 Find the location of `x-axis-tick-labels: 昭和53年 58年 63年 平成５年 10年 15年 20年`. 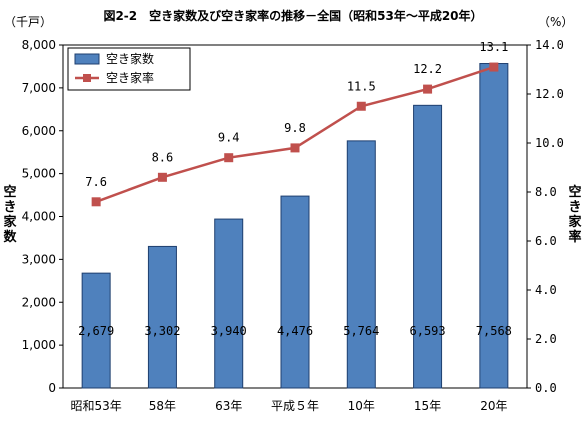

x-axis-tick-labels: 昭和53年 58年 63年 平成５年 10年 15年 20年 is located at coordinates (289, 406).